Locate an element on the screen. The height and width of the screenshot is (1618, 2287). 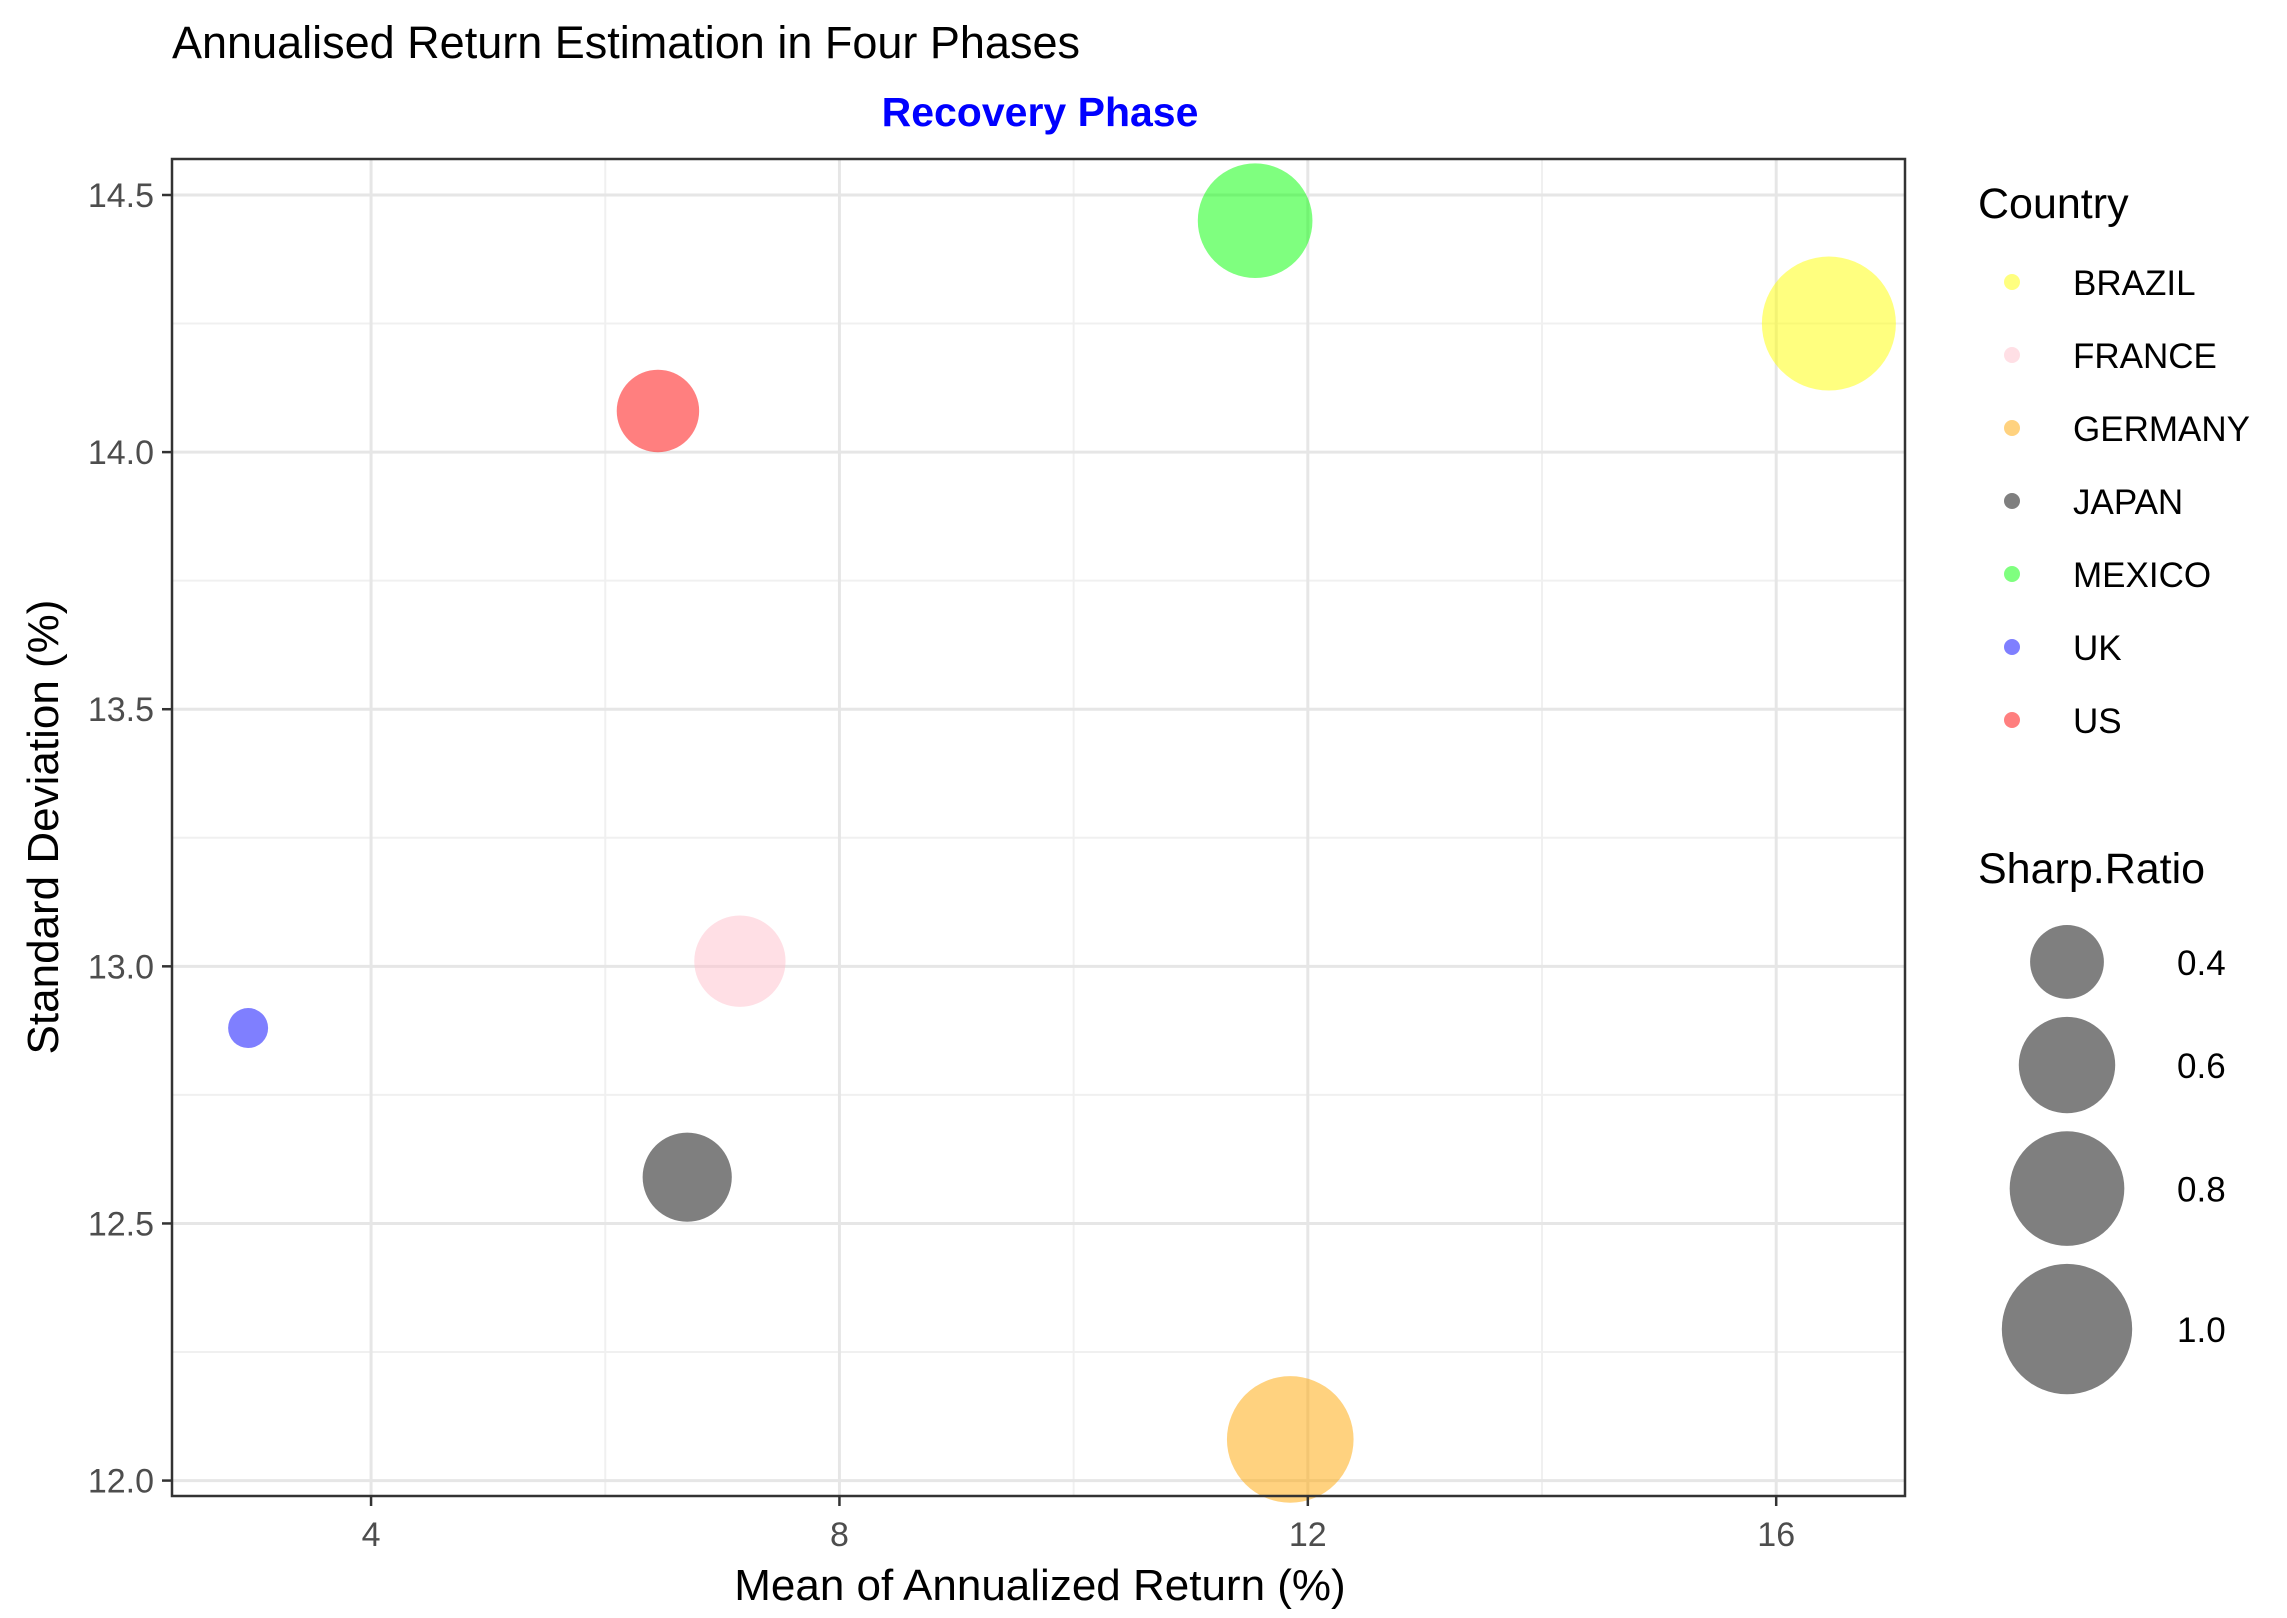
legend-key-japan is located at coordinates (2012, 501).